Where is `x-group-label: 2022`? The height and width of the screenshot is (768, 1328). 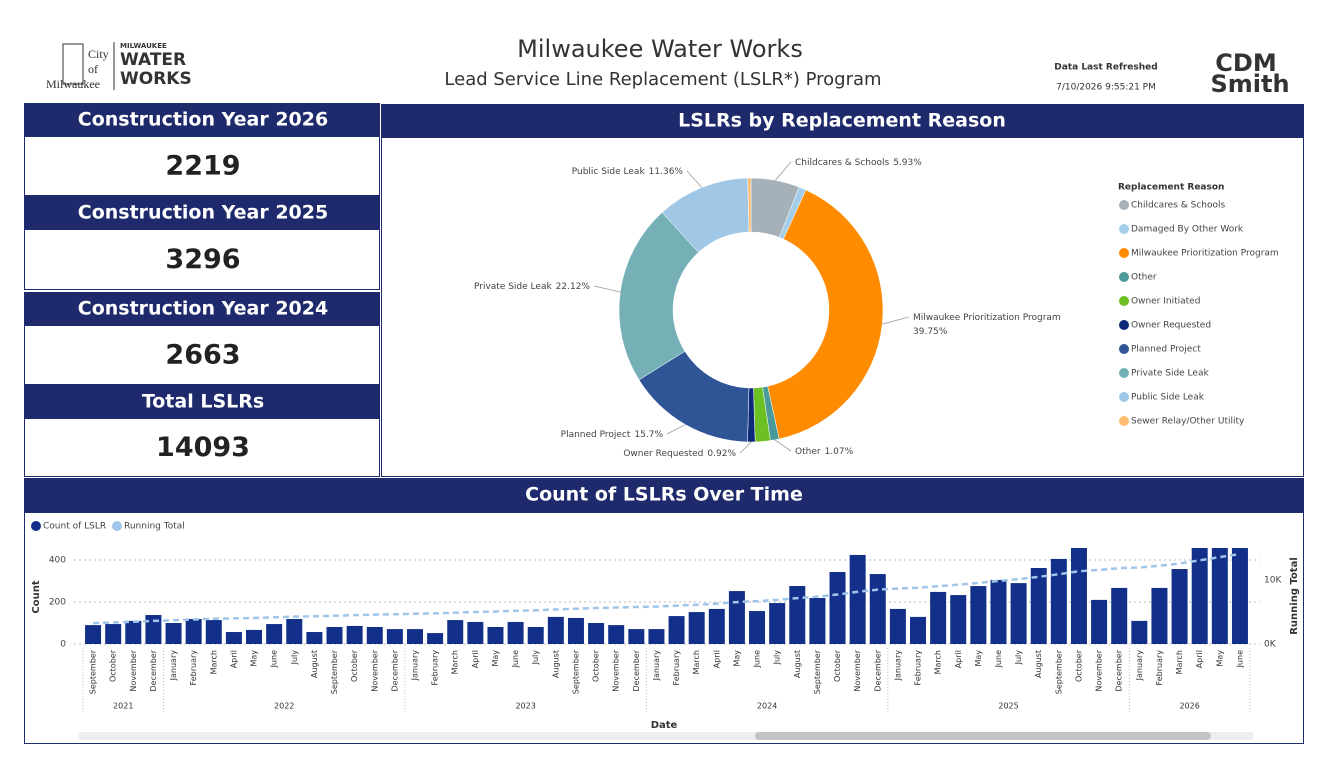
x-group-label: 2022 is located at coordinates (284, 706).